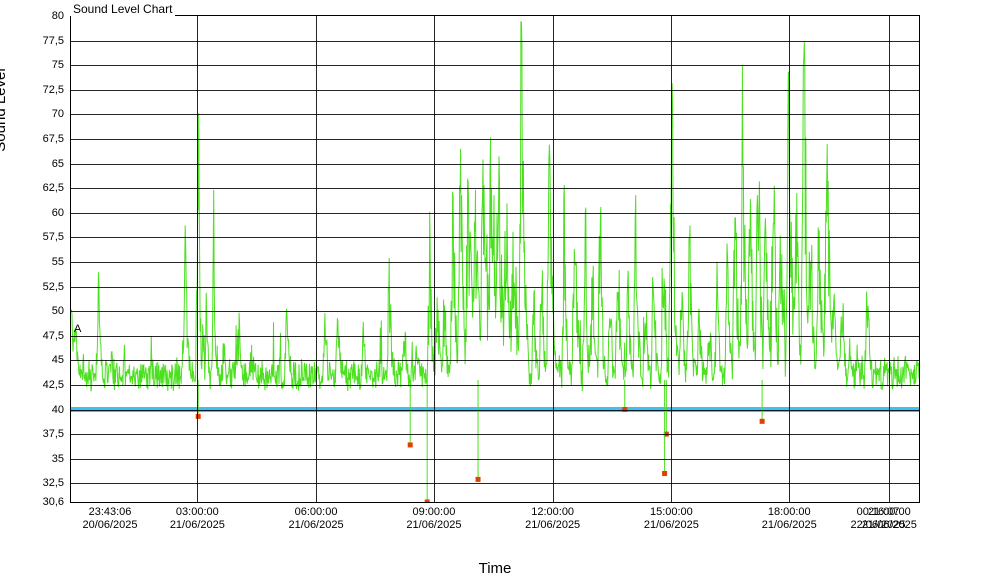 Image resolution: width=990 pixels, height=588 pixels. Describe the element at coordinates (57, 65) in the screenshot. I see `y-tick-label: 75` at that location.